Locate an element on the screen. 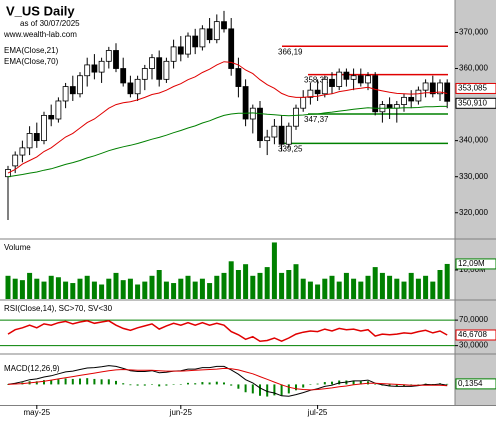 The image size is (496, 425). source: www.wealth-lab.com is located at coordinates (40, 34).